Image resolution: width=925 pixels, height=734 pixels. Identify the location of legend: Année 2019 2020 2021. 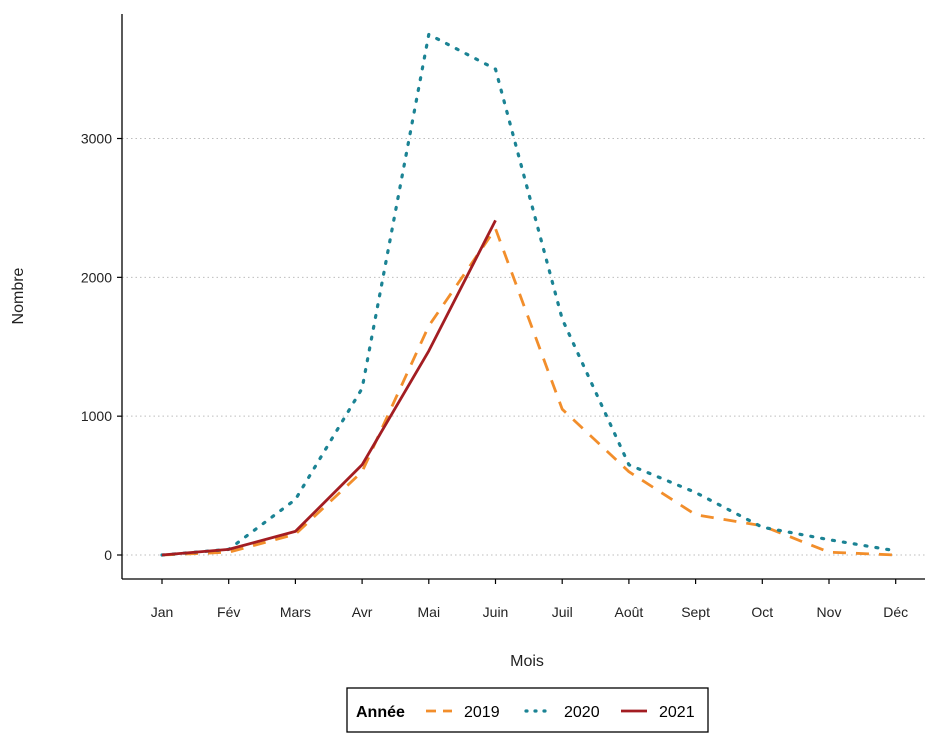
(527, 710).